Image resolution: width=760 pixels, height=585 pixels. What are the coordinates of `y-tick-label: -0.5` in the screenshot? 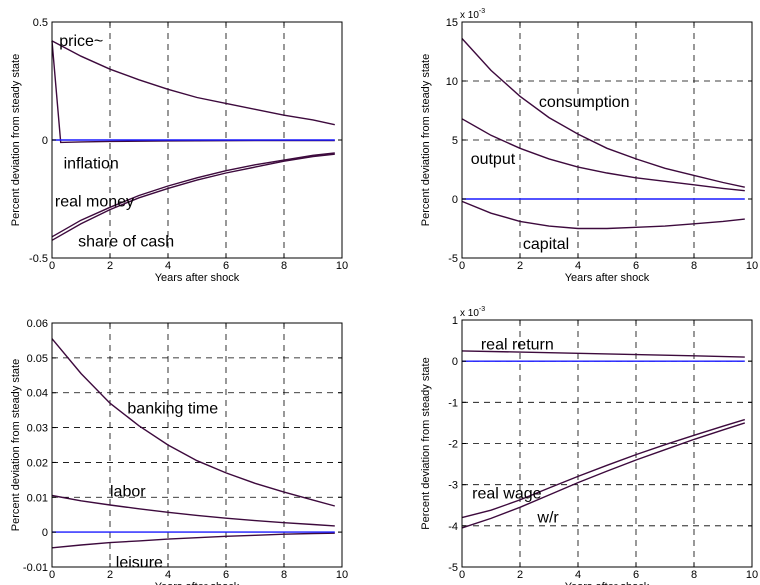 It's located at (38, 259).